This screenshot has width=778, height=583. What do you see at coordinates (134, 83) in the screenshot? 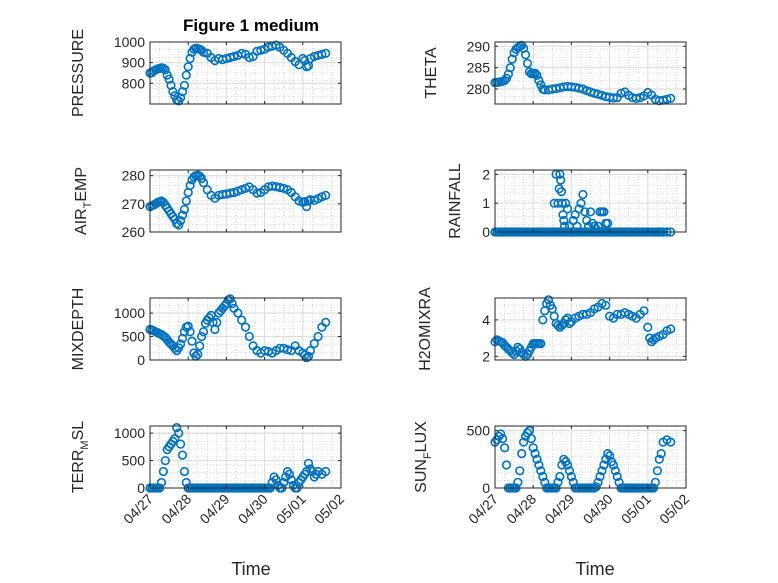
I see `y-tick-label: 800` at bounding box center [134, 83].